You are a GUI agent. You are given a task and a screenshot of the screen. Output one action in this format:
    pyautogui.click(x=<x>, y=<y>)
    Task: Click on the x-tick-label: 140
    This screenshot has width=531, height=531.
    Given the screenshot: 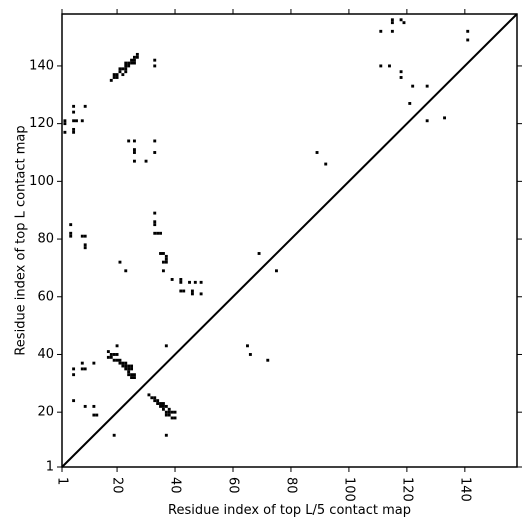 What is the action you would take?
    pyautogui.click(x=464, y=489)
    